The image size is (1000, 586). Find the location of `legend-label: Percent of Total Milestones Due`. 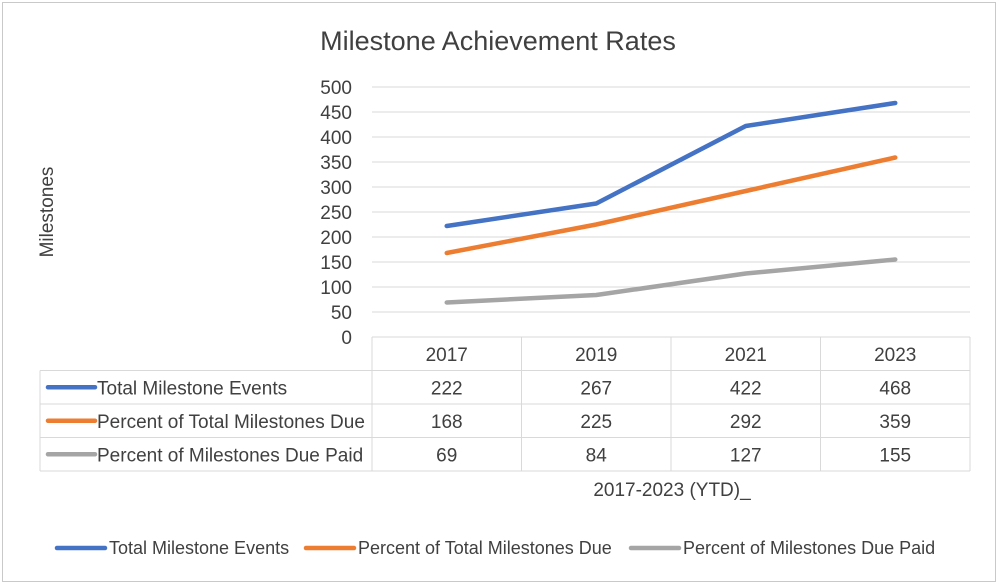

legend-label: Percent of Total Milestones Due is located at coordinates (485, 548).